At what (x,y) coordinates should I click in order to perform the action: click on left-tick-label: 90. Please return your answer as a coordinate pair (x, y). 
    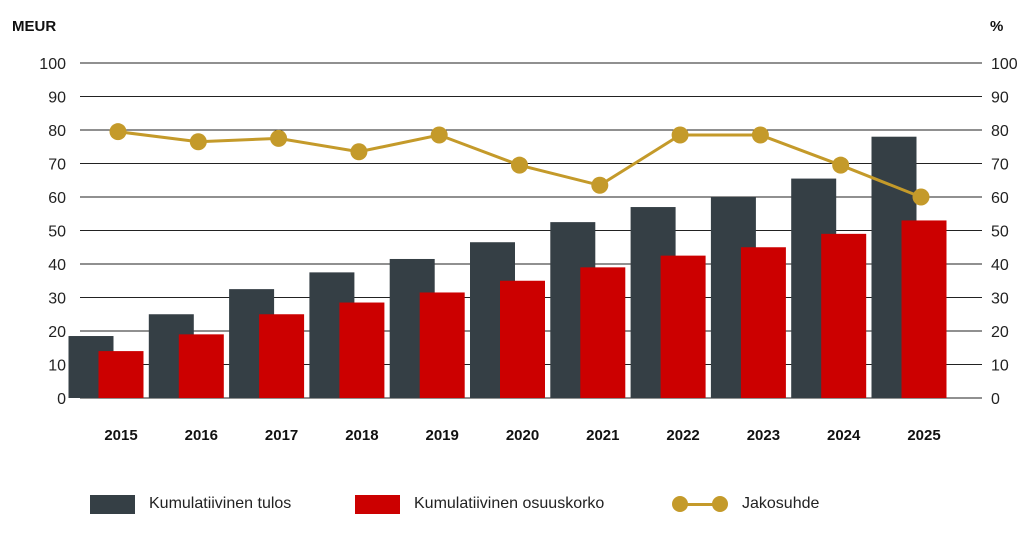
    Looking at the image, I should click on (57, 98).